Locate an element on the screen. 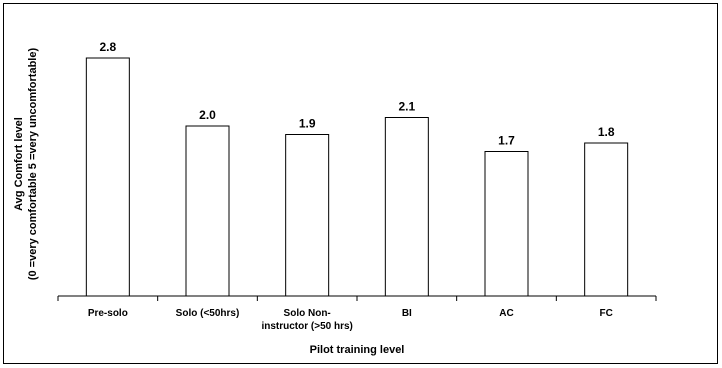  axes is located at coordinates (357, 298).